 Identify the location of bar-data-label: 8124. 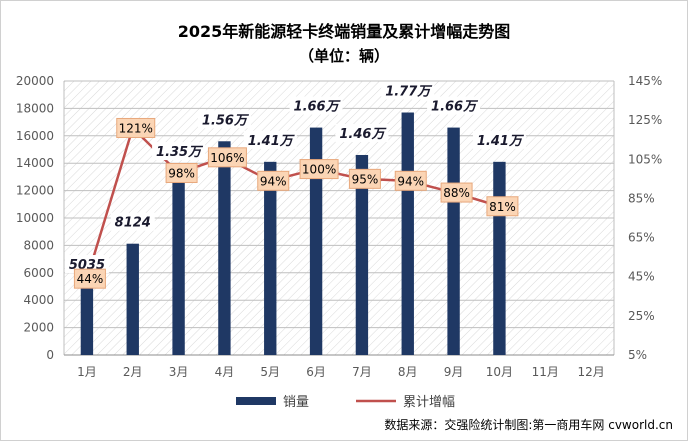
(133, 223).